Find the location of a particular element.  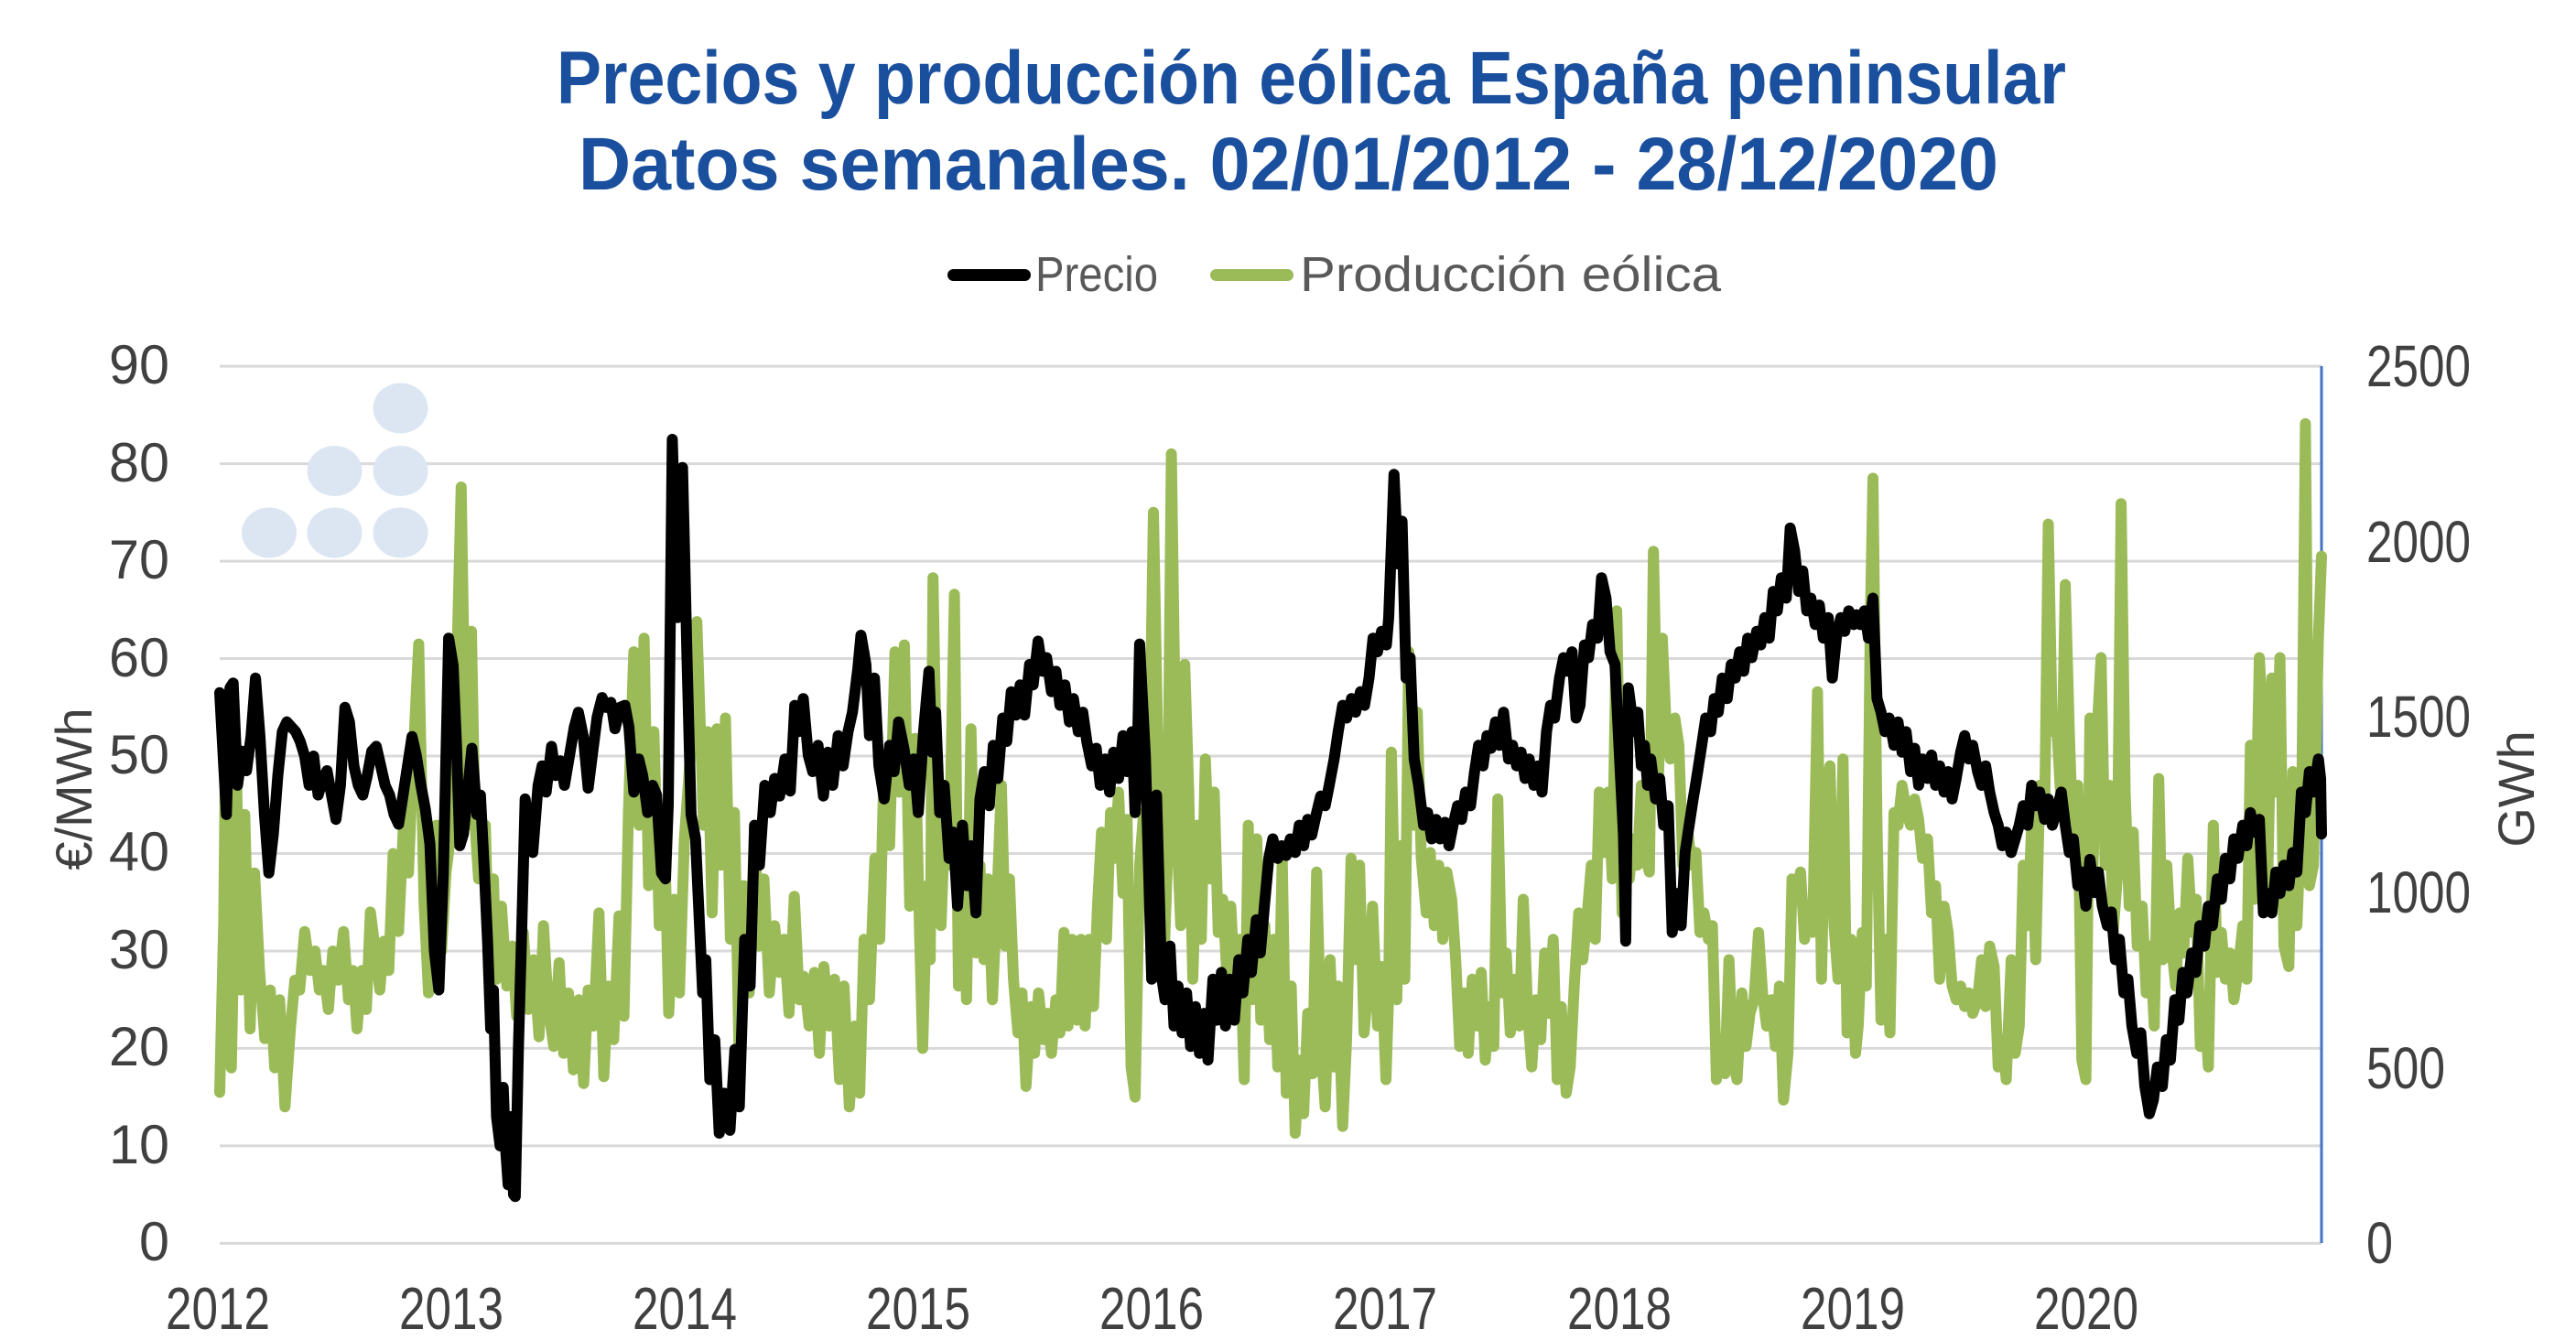

svg-text: 500 is located at coordinates (2406, 1068).